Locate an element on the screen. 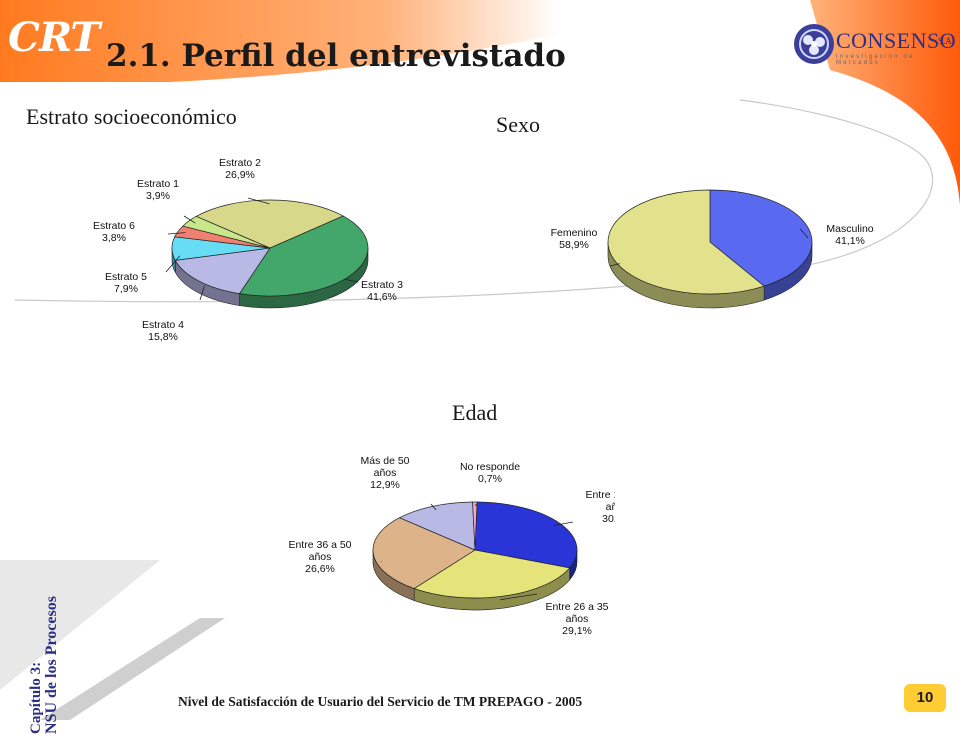 The width and height of the screenshot is (960, 734). page-title: 2.1. Perfil del entrevistado is located at coordinates (336, 56).